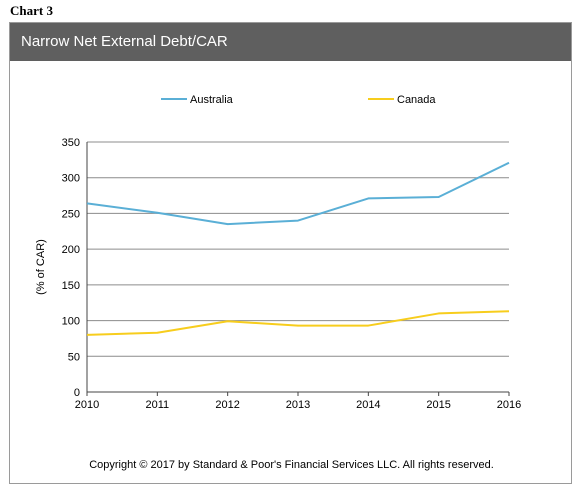 This screenshot has width=583, height=493. I want to click on x-tick-label-2014: 2014, so click(368, 405).